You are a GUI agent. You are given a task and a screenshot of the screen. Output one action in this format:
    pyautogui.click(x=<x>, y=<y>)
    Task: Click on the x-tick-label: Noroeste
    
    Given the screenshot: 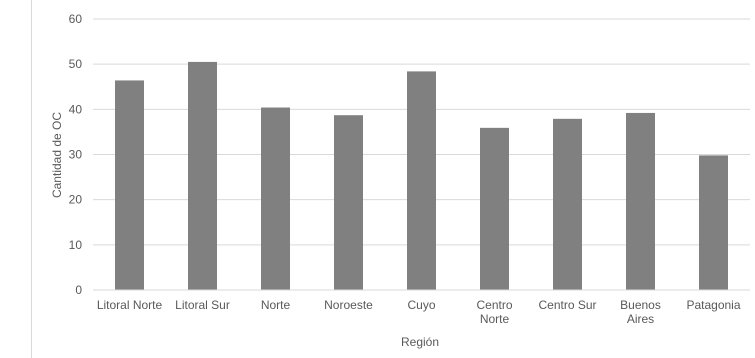 What is the action you would take?
    pyautogui.click(x=348, y=305)
    